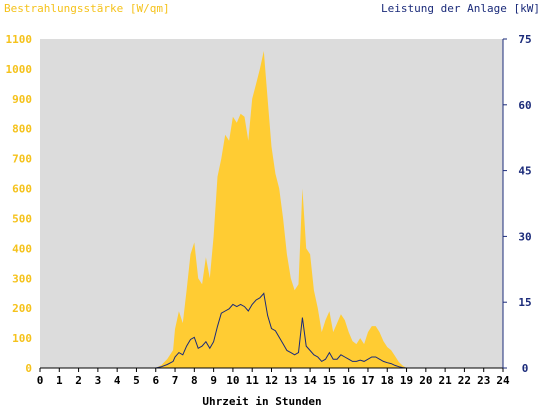  What do you see at coordinates (290, 380) in the screenshot?
I see `x-tick-label: 13` at bounding box center [290, 380].